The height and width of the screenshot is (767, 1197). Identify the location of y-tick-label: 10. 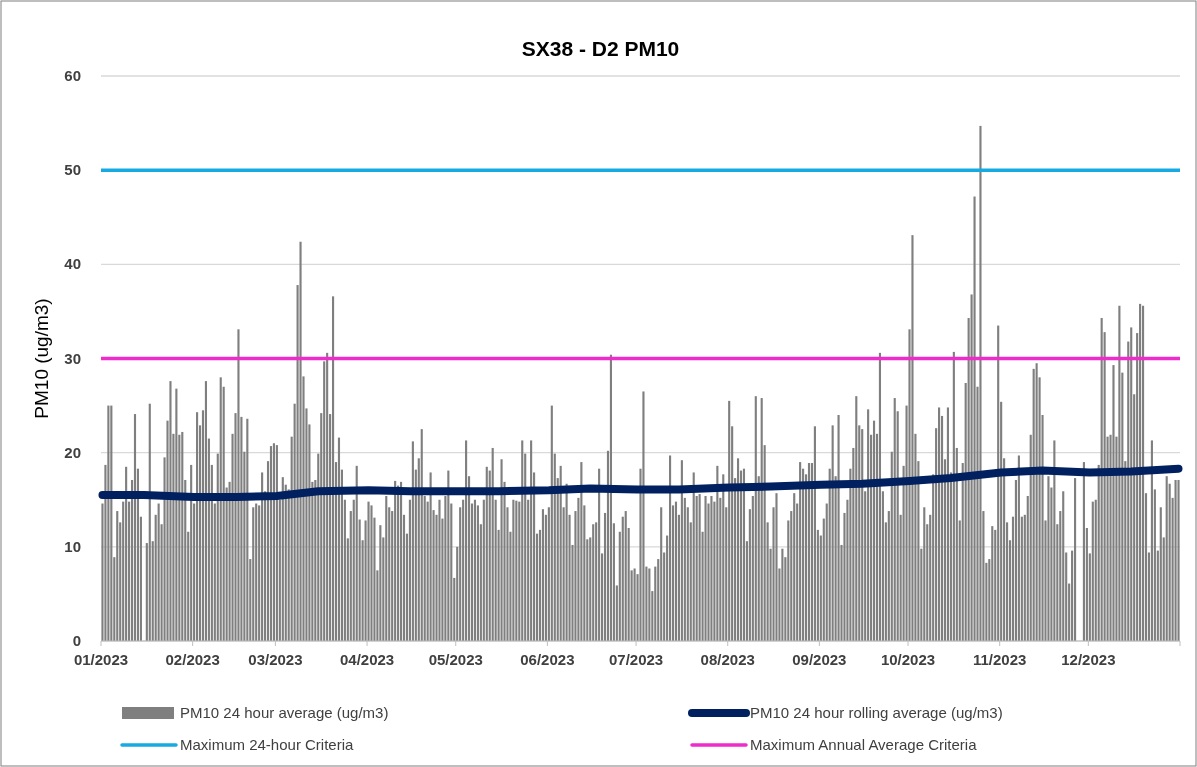
(72, 546).